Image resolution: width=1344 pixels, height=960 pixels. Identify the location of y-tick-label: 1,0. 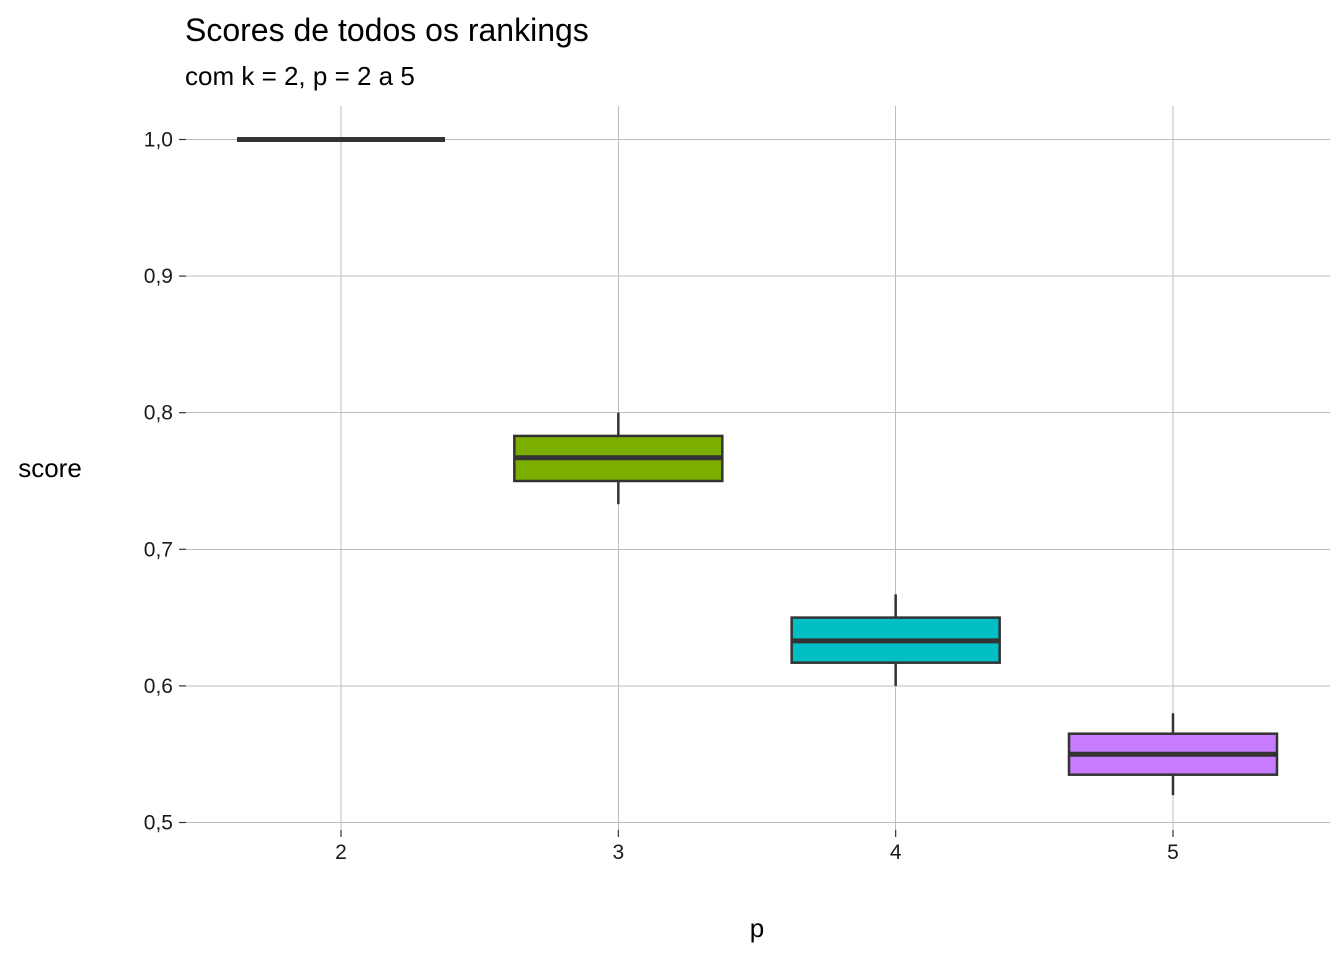
(158, 140).